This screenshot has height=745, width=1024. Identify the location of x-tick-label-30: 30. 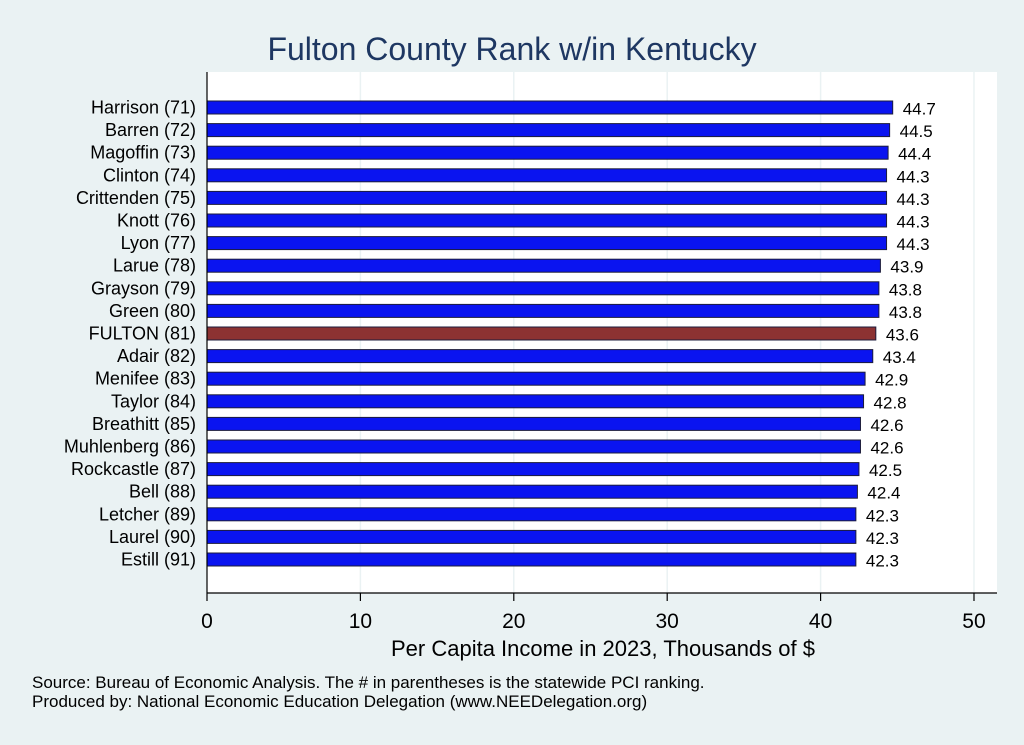
(667, 621).